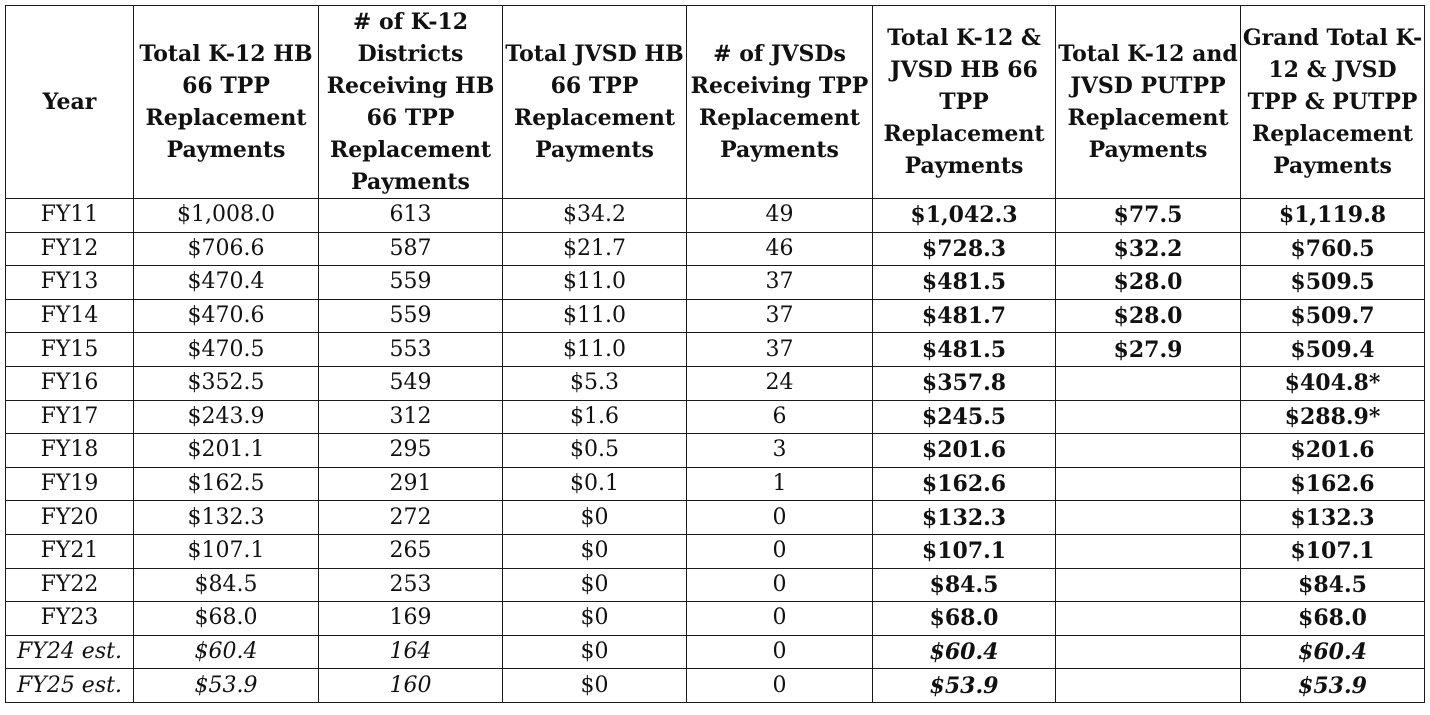 The height and width of the screenshot is (715, 1430). I want to click on cell-k12-tpp: $470.5, so click(226, 349).